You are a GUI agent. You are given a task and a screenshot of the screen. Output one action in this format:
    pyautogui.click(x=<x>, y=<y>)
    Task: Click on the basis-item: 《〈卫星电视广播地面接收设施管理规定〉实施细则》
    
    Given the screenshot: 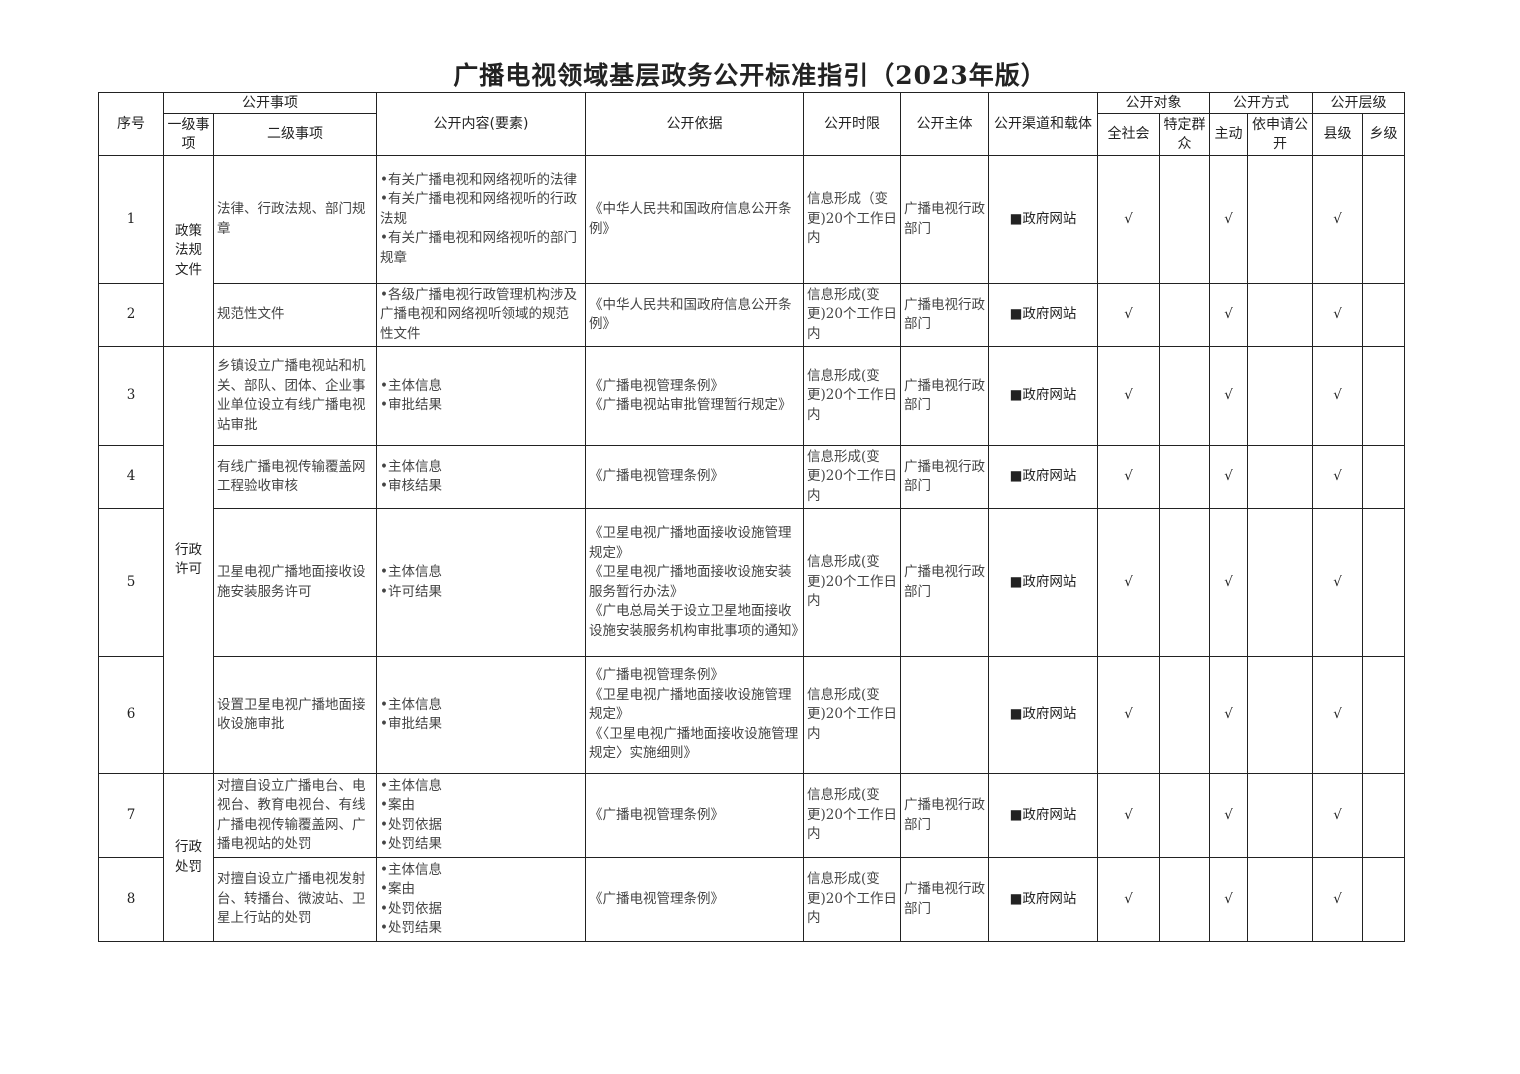 What is the action you would take?
    pyautogui.click(x=694, y=743)
    